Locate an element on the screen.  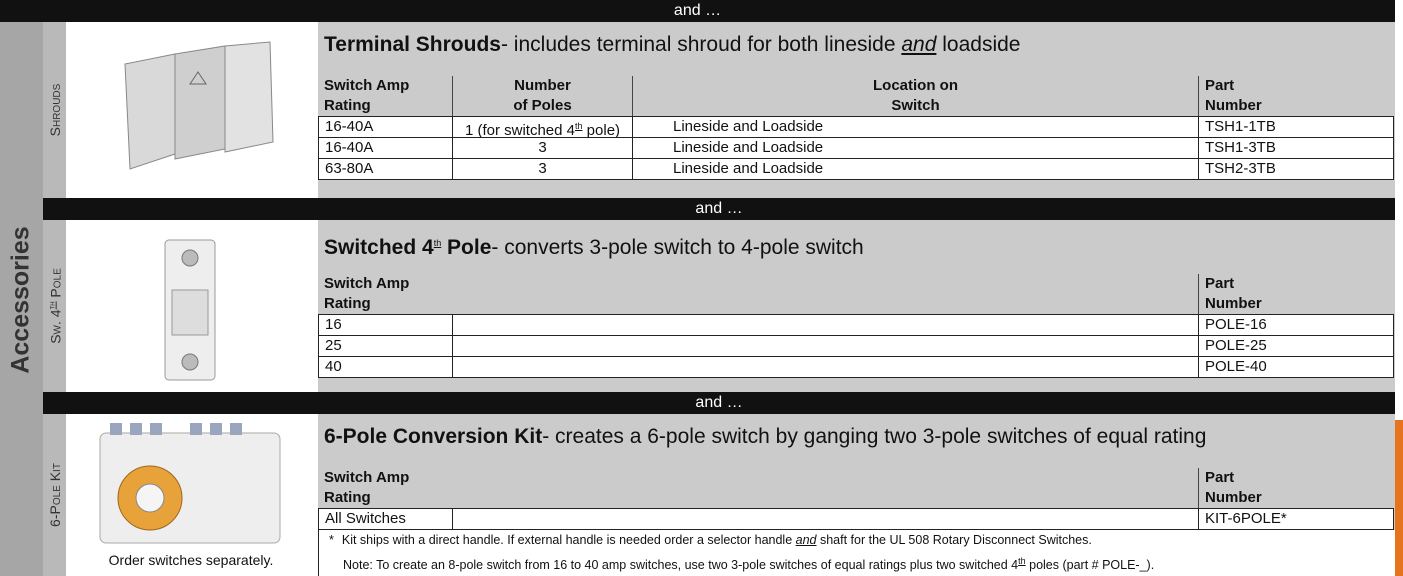
text-part: Sw. 4 is located at coordinates (55, 326).